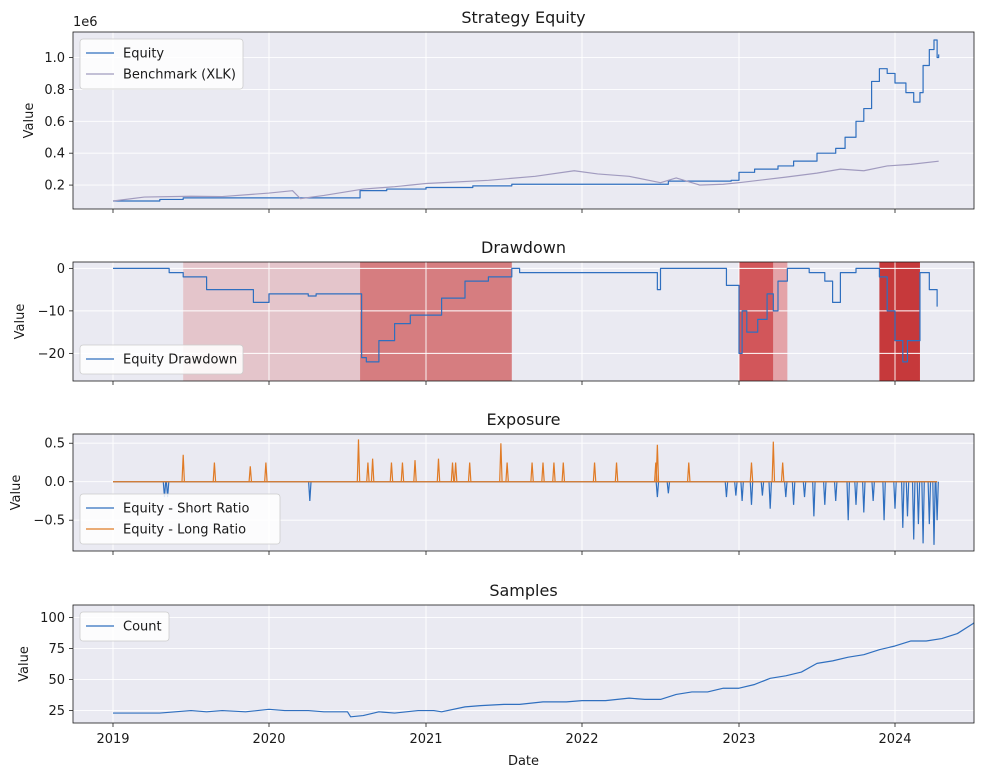 This screenshot has height=777, width=982. I want to click on legend: Equity Benchmark (XLK), so click(161, 64).